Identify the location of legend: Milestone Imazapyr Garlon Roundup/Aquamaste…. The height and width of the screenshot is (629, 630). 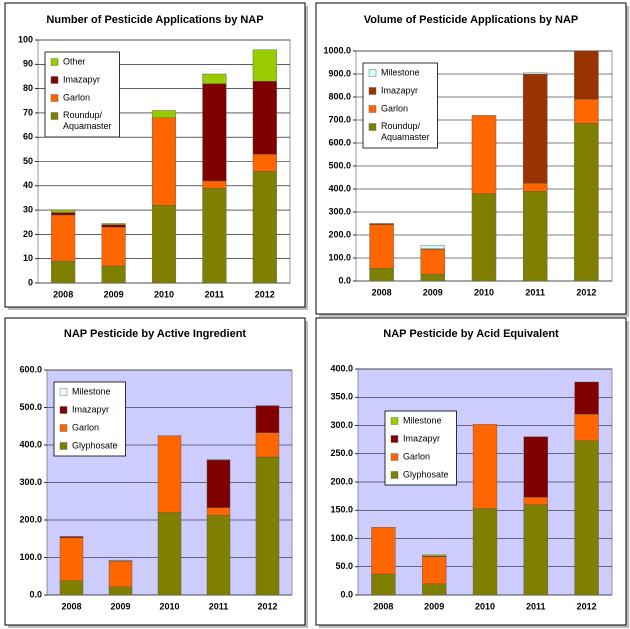
(400, 105).